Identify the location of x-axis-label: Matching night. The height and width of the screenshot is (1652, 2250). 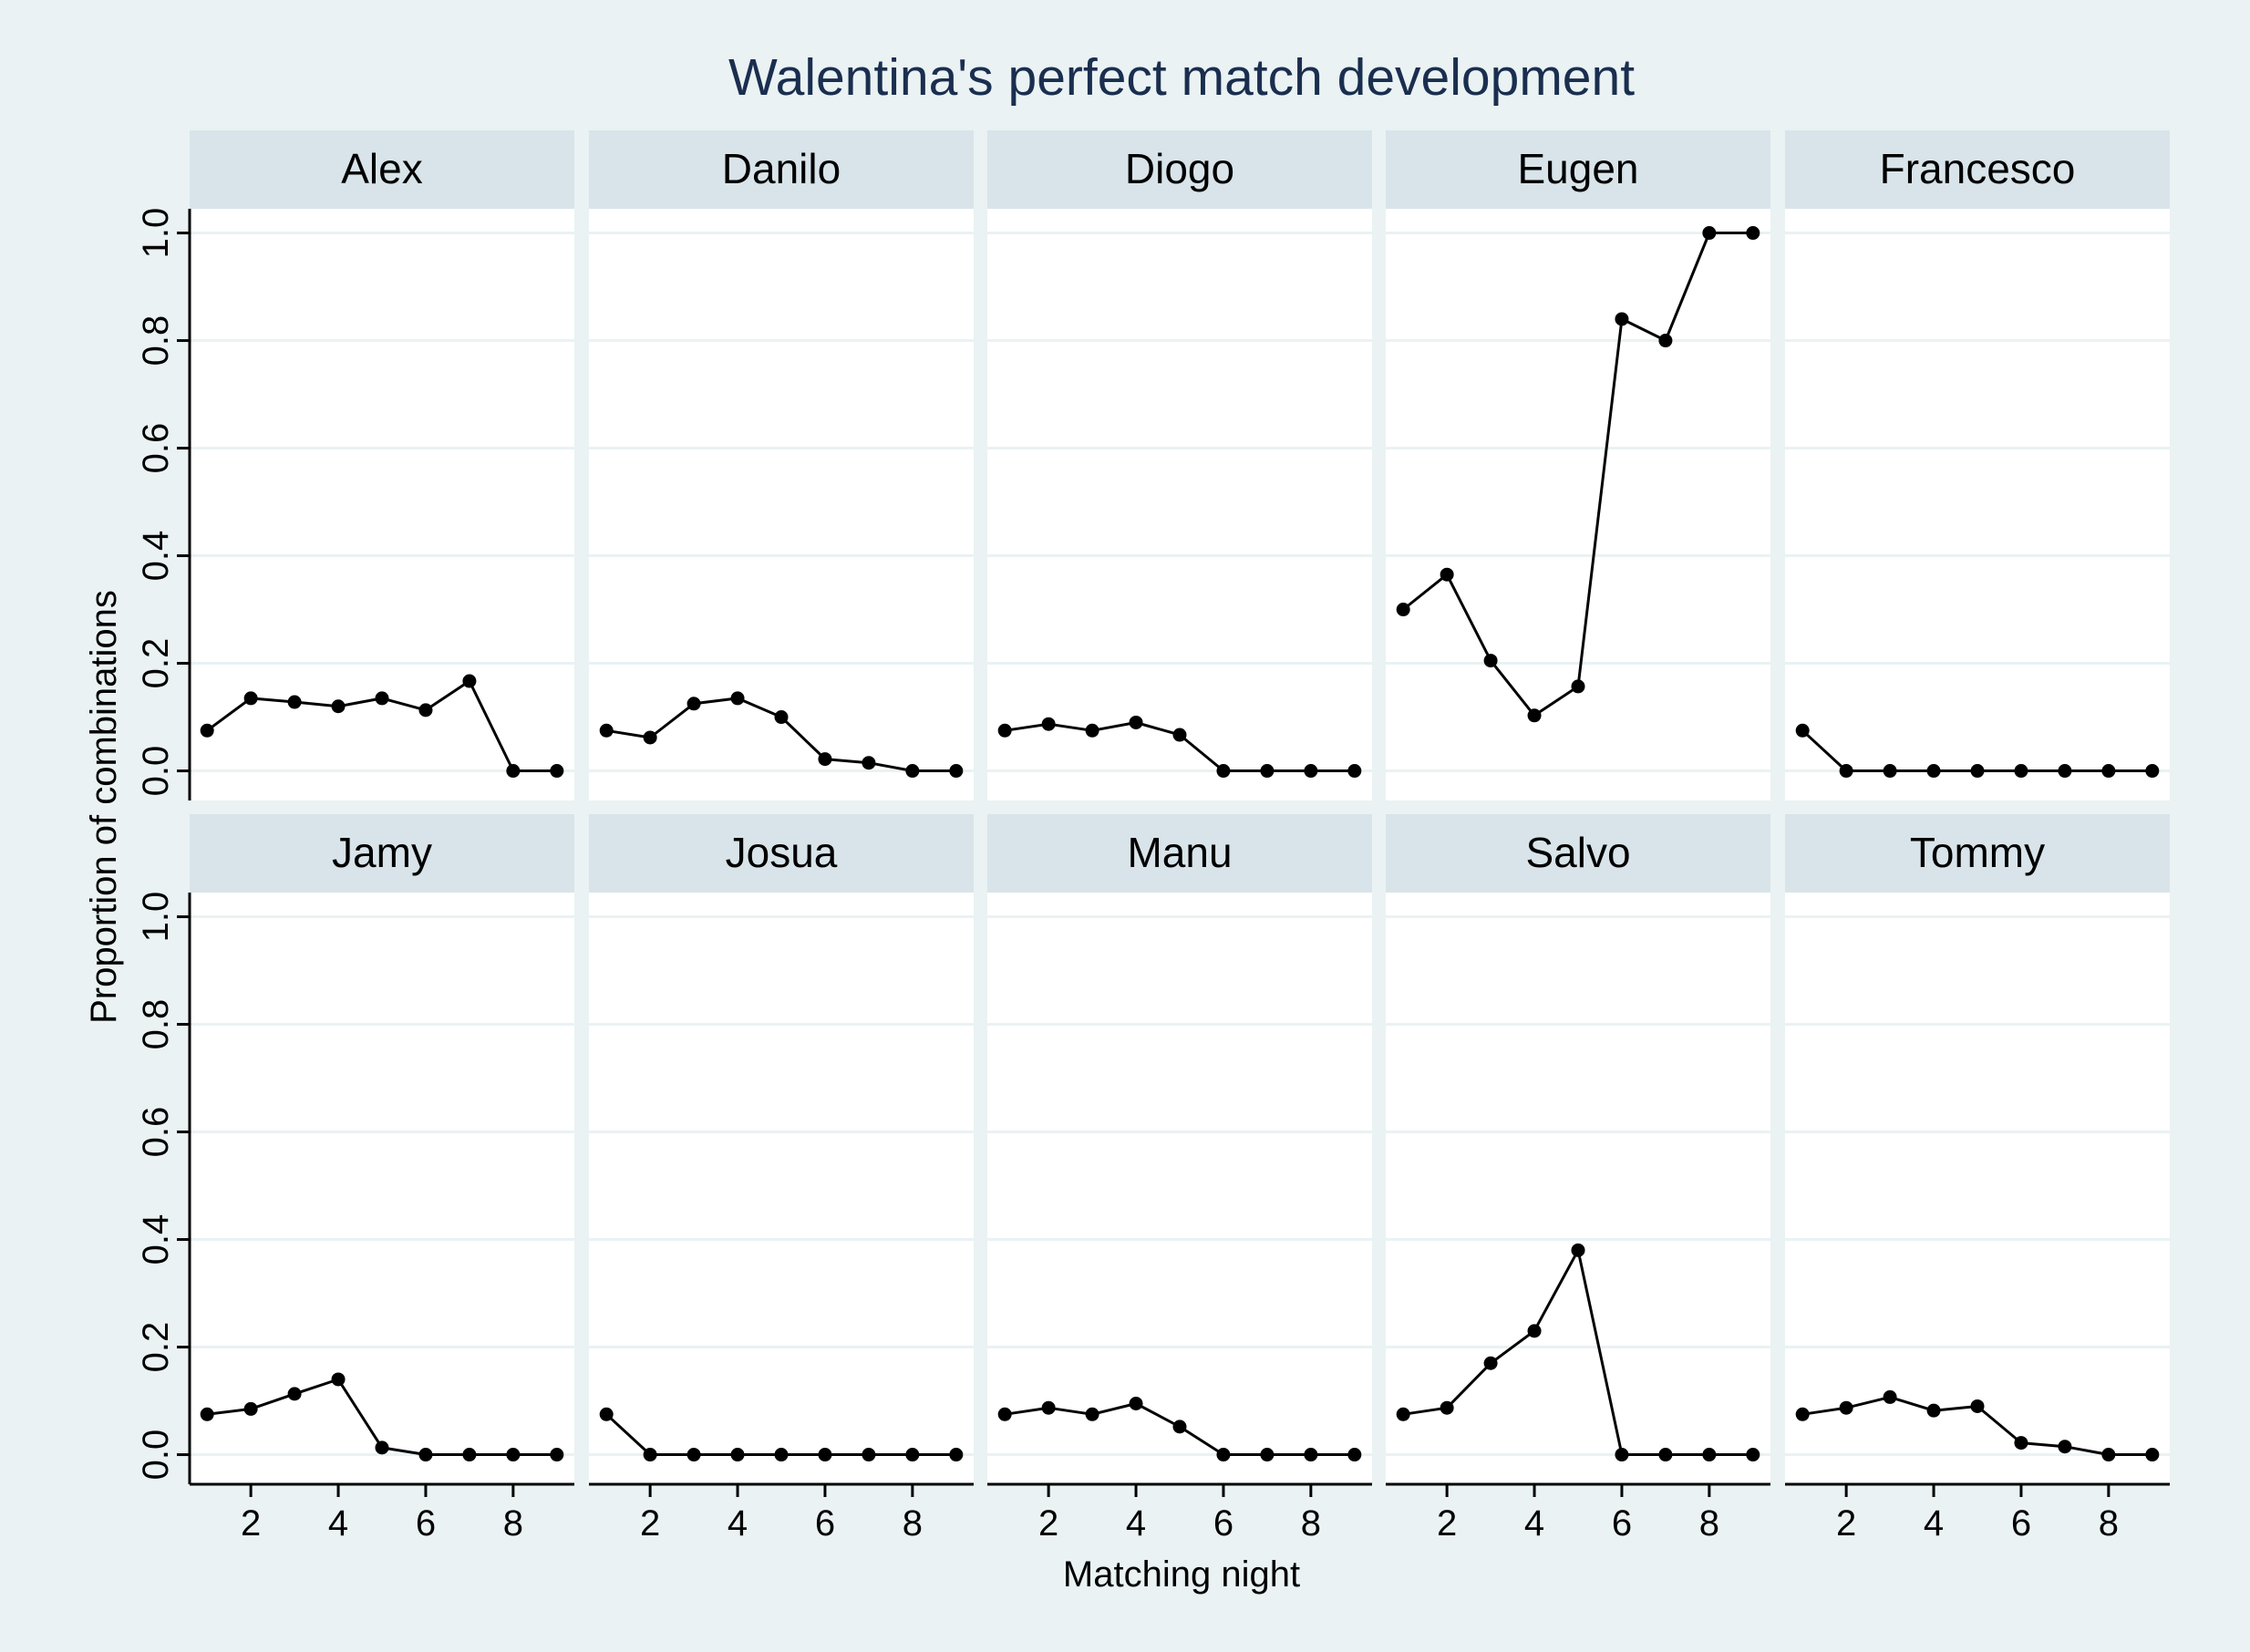
(1181, 1574).